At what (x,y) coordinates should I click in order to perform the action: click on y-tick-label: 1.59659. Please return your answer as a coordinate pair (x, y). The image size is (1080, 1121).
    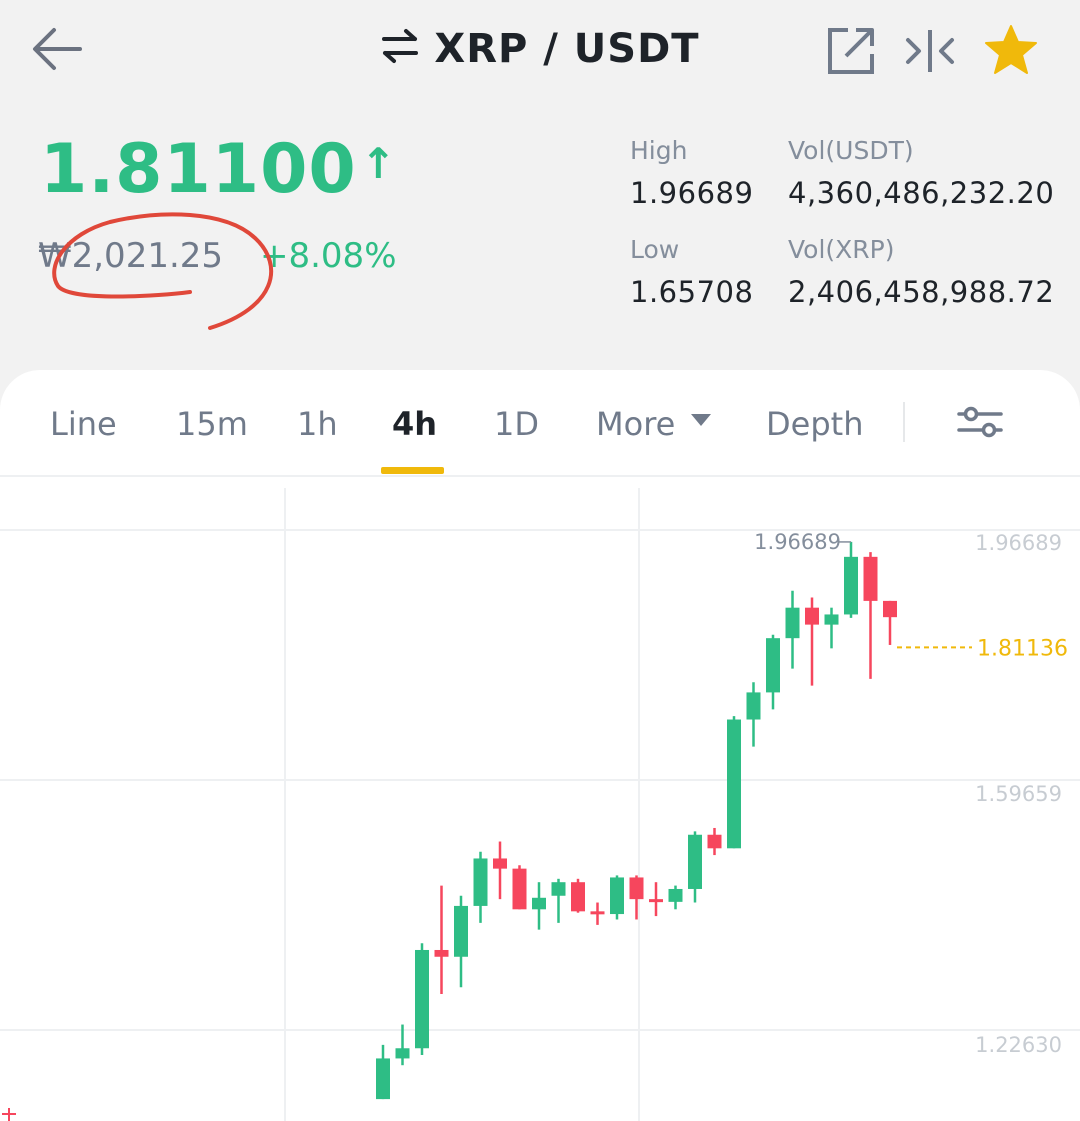
    Looking at the image, I should click on (1018, 794).